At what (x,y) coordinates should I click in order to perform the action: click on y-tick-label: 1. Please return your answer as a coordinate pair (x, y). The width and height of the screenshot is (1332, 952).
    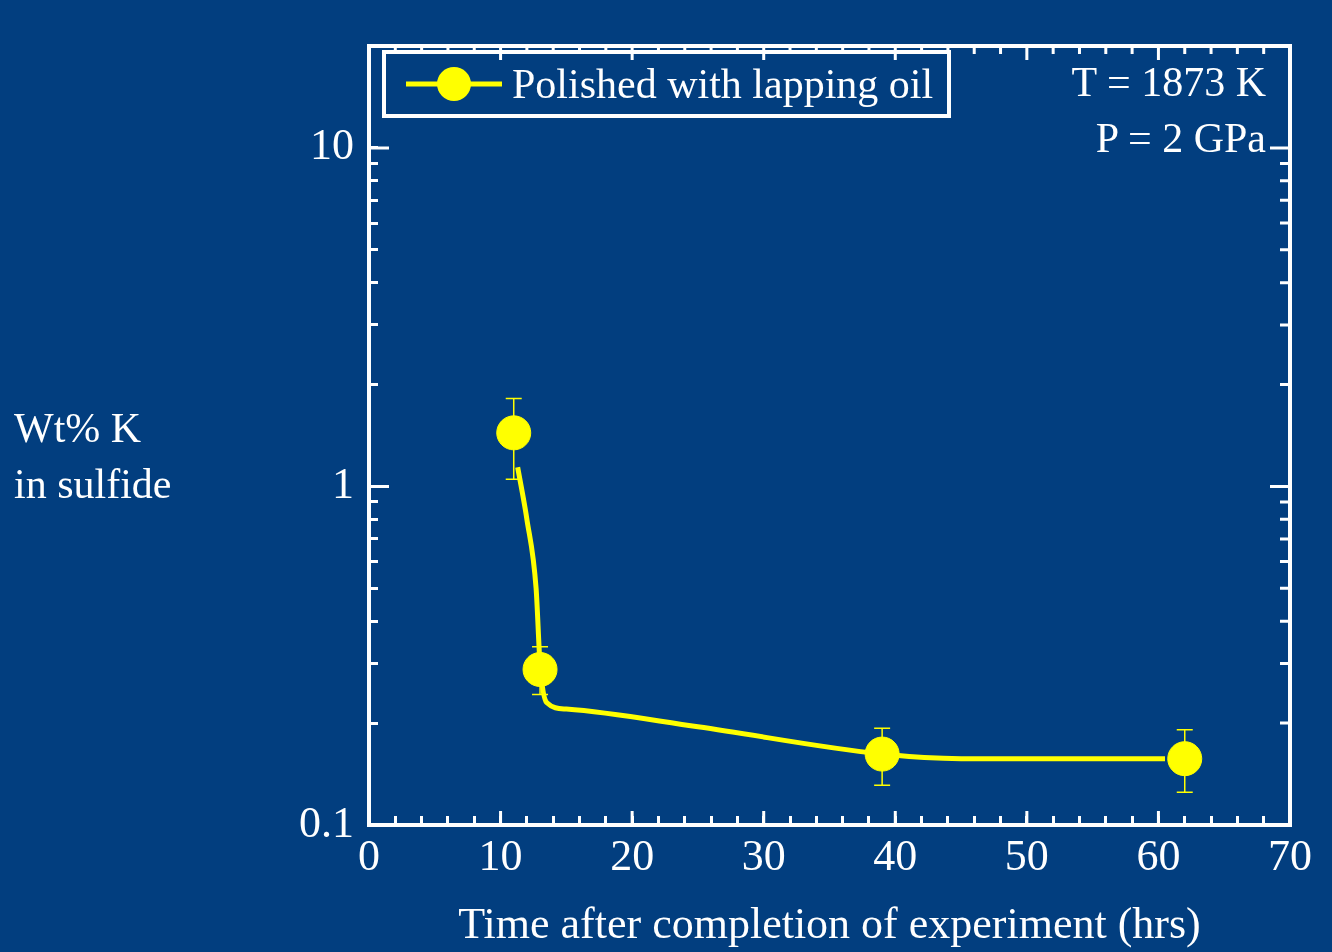
    Looking at the image, I should click on (343, 484).